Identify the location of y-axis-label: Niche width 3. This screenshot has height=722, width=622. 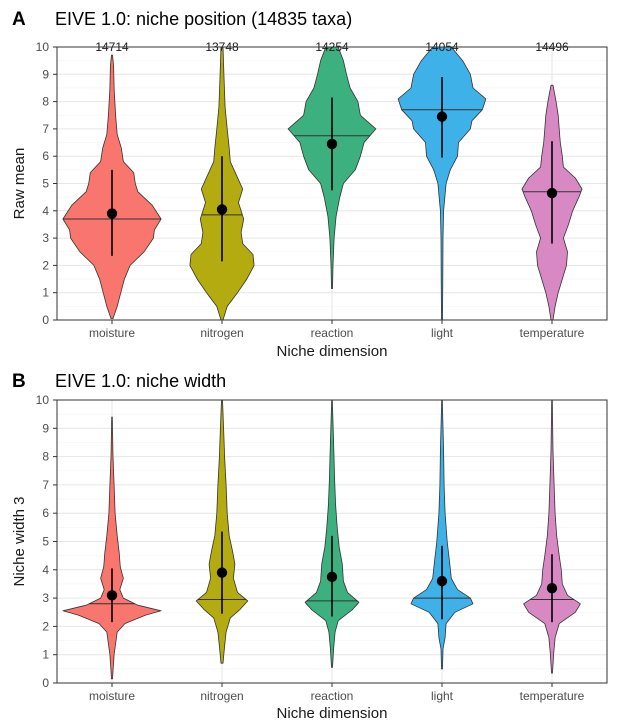
(19, 541).